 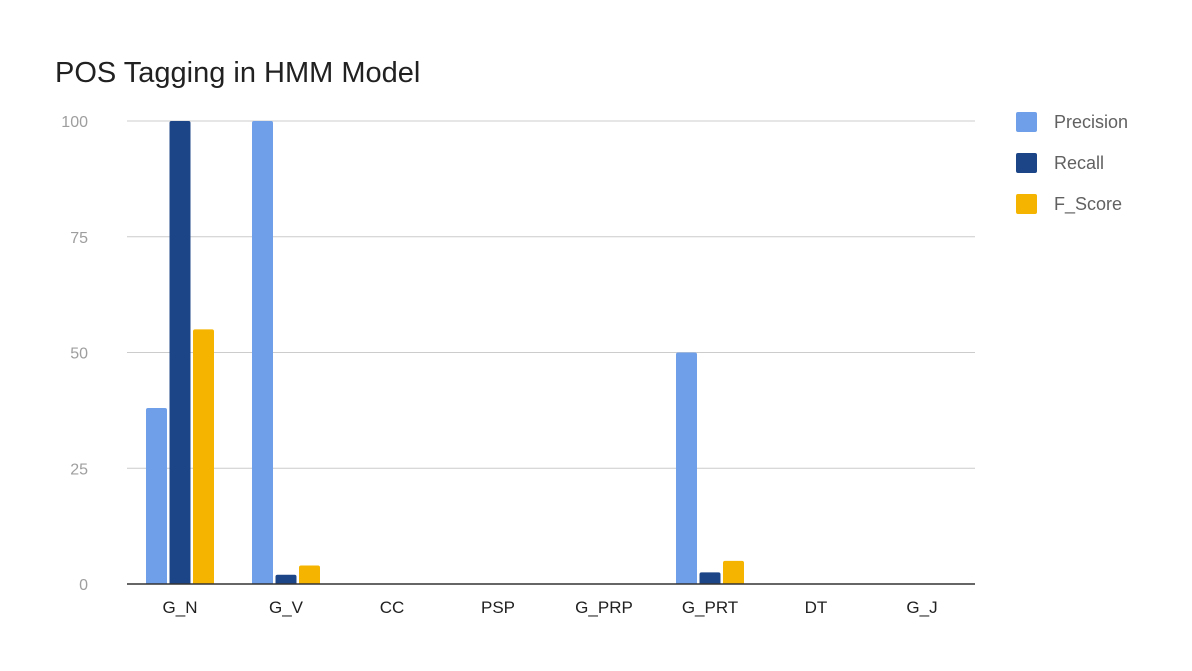 What do you see at coordinates (74, 122) in the screenshot?
I see `y-tick-label: 100` at bounding box center [74, 122].